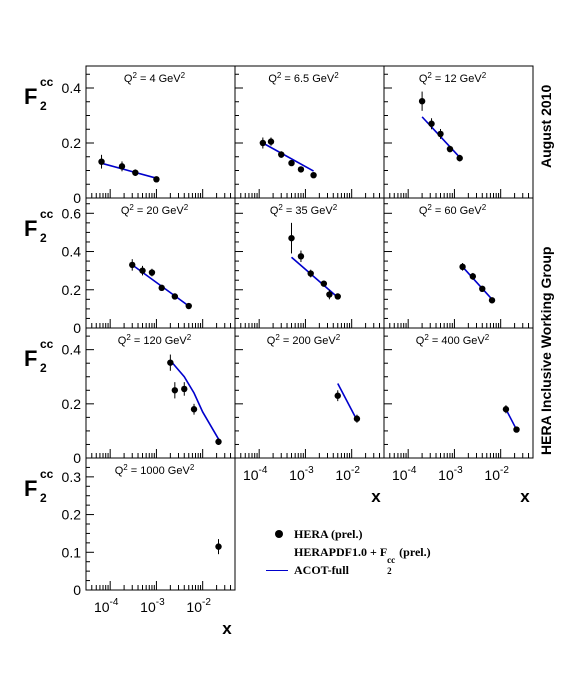 The image size is (567, 692). Describe the element at coordinates (341, 552) in the screenshot. I see `legend-pdf-label: HERAPDF1.0 + F` at that location.